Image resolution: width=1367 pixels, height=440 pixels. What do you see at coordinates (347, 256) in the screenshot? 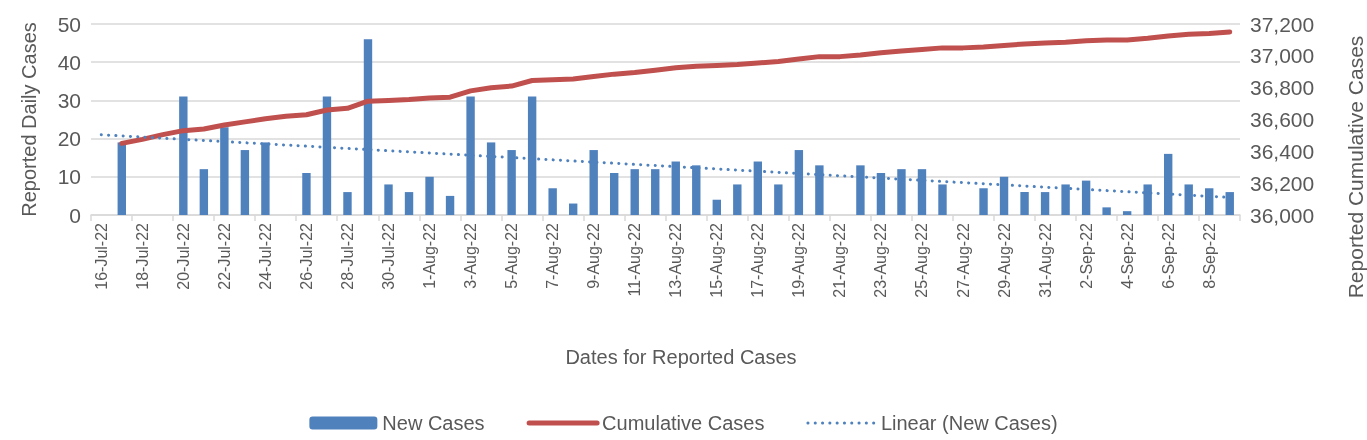
I see `x-tick-label: 28-Jul-22` at bounding box center [347, 256].